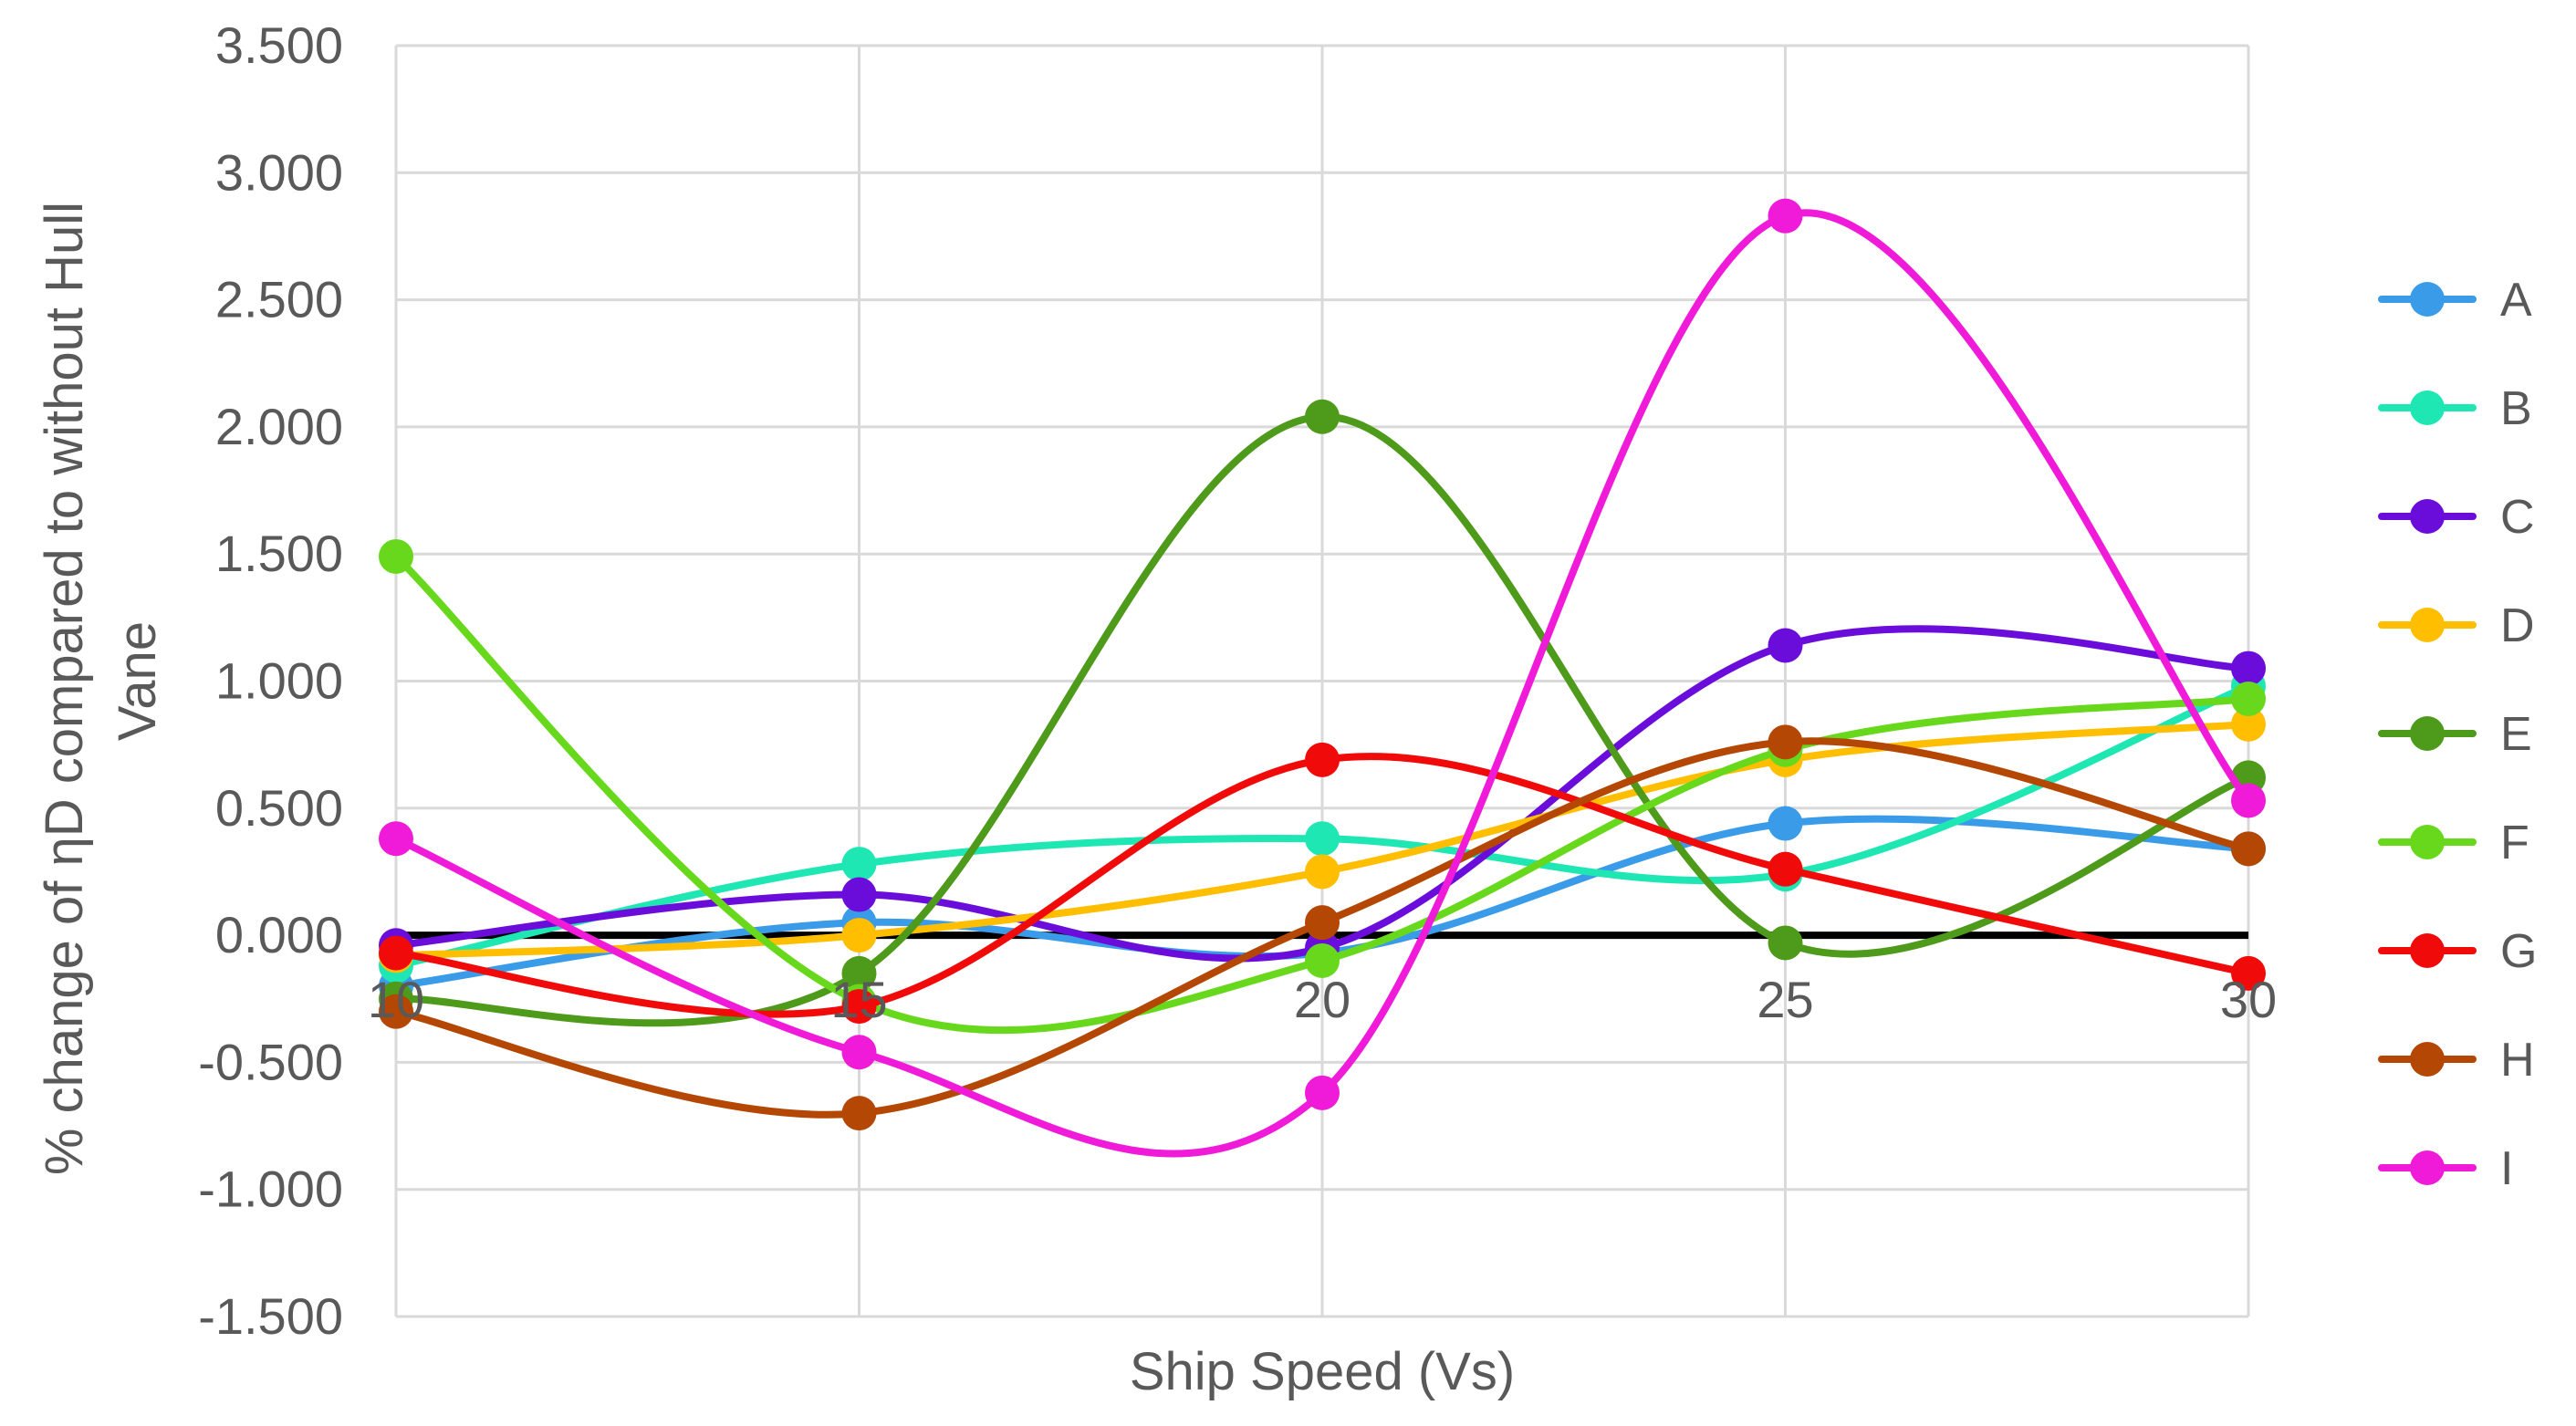 The image size is (2576, 1426). Describe the element at coordinates (2516, 300) in the screenshot. I see `legend-label: A` at that location.